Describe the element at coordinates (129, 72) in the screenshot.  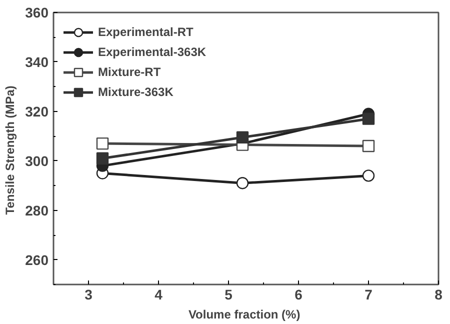
I see `legend-label: Mixture-RT` at that location.